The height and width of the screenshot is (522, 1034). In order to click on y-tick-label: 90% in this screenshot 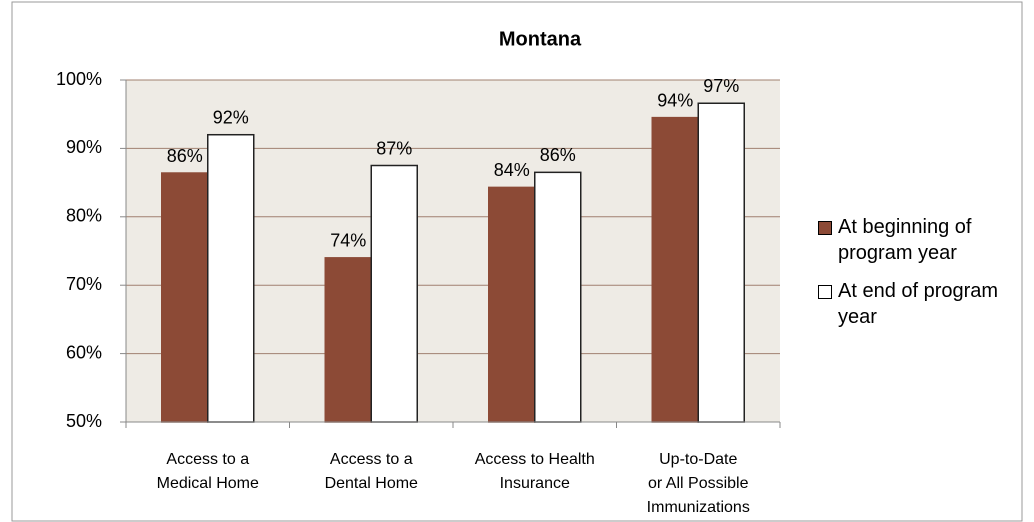, I will do `click(84, 147)`.